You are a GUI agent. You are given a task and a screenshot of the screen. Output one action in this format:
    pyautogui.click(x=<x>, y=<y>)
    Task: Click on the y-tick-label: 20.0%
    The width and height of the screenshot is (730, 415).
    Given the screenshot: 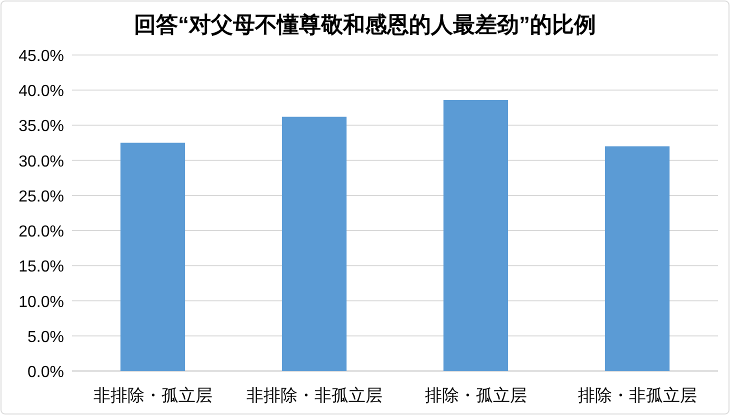 What is the action you would take?
    pyautogui.click(x=41, y=232)
    